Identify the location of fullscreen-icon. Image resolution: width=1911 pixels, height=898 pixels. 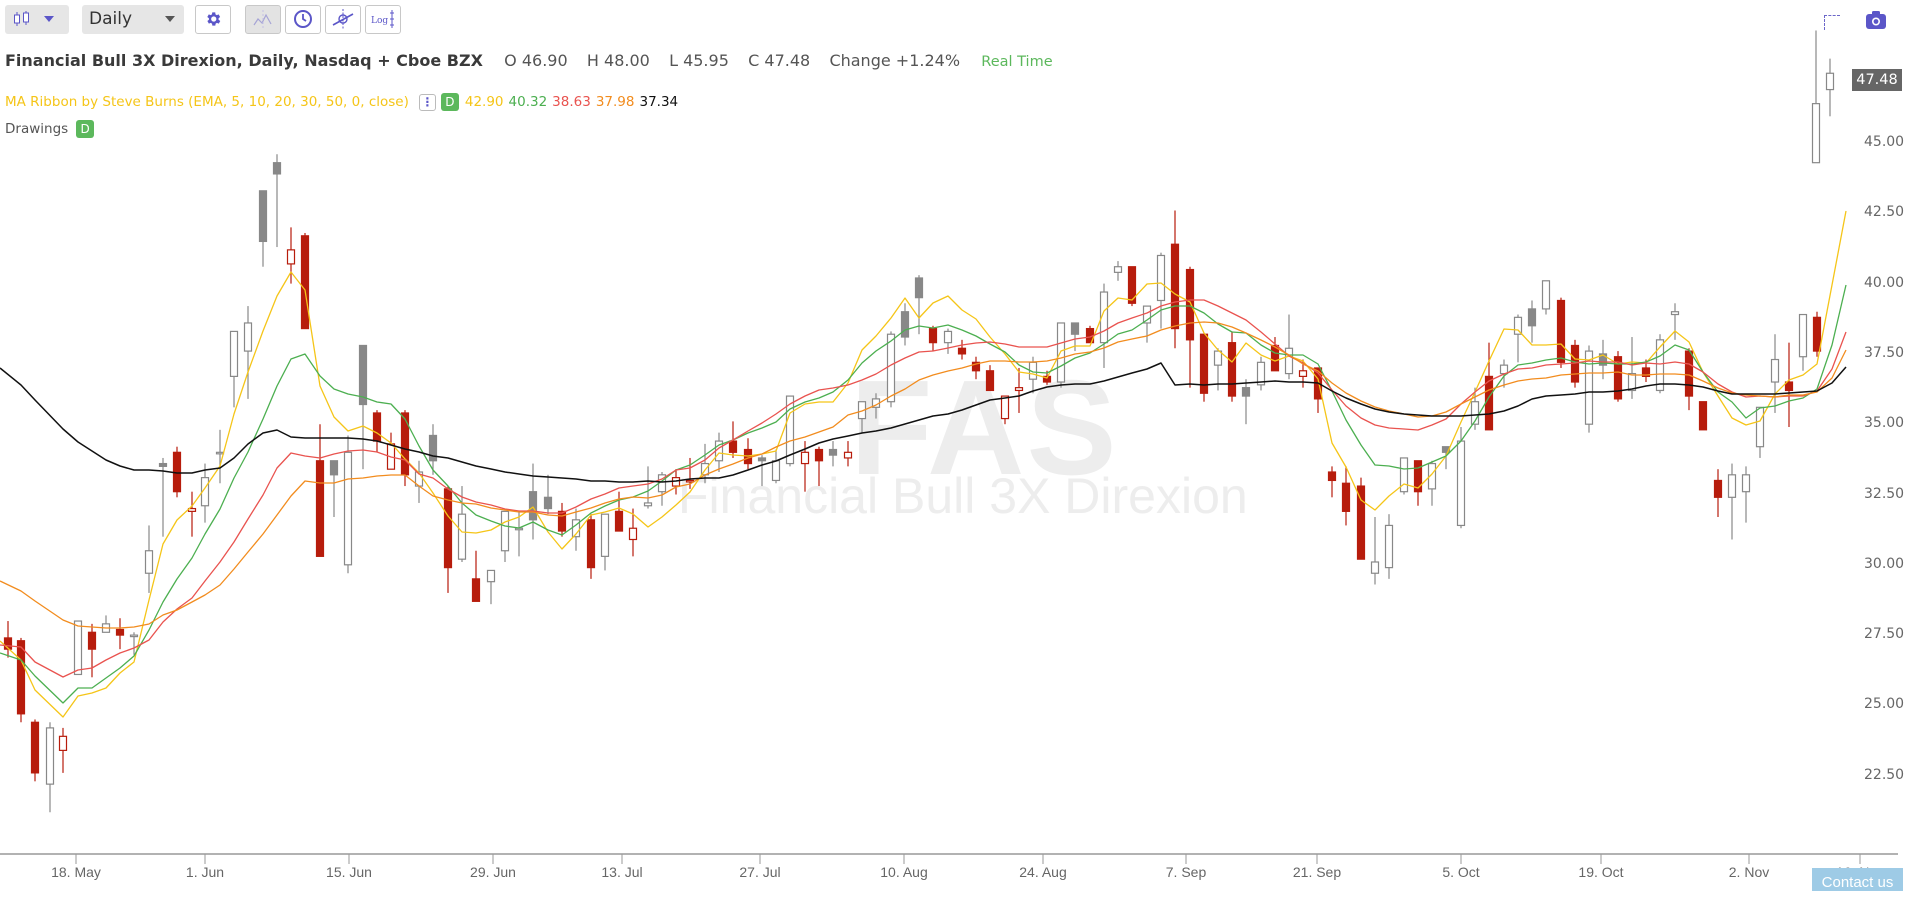
(1832, 22).